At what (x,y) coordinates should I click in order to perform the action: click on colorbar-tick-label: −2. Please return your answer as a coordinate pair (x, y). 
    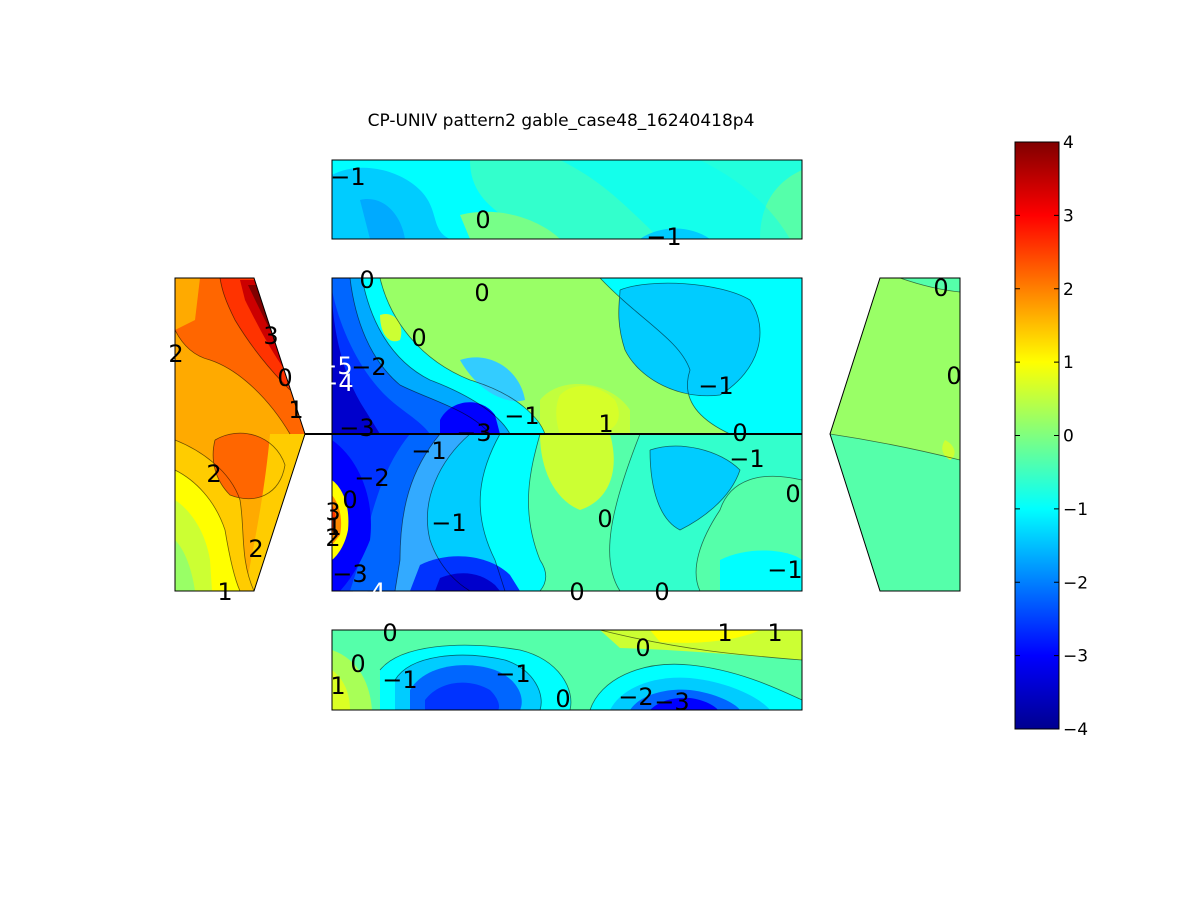
    Looking at the image, I should click on (1075, 583).